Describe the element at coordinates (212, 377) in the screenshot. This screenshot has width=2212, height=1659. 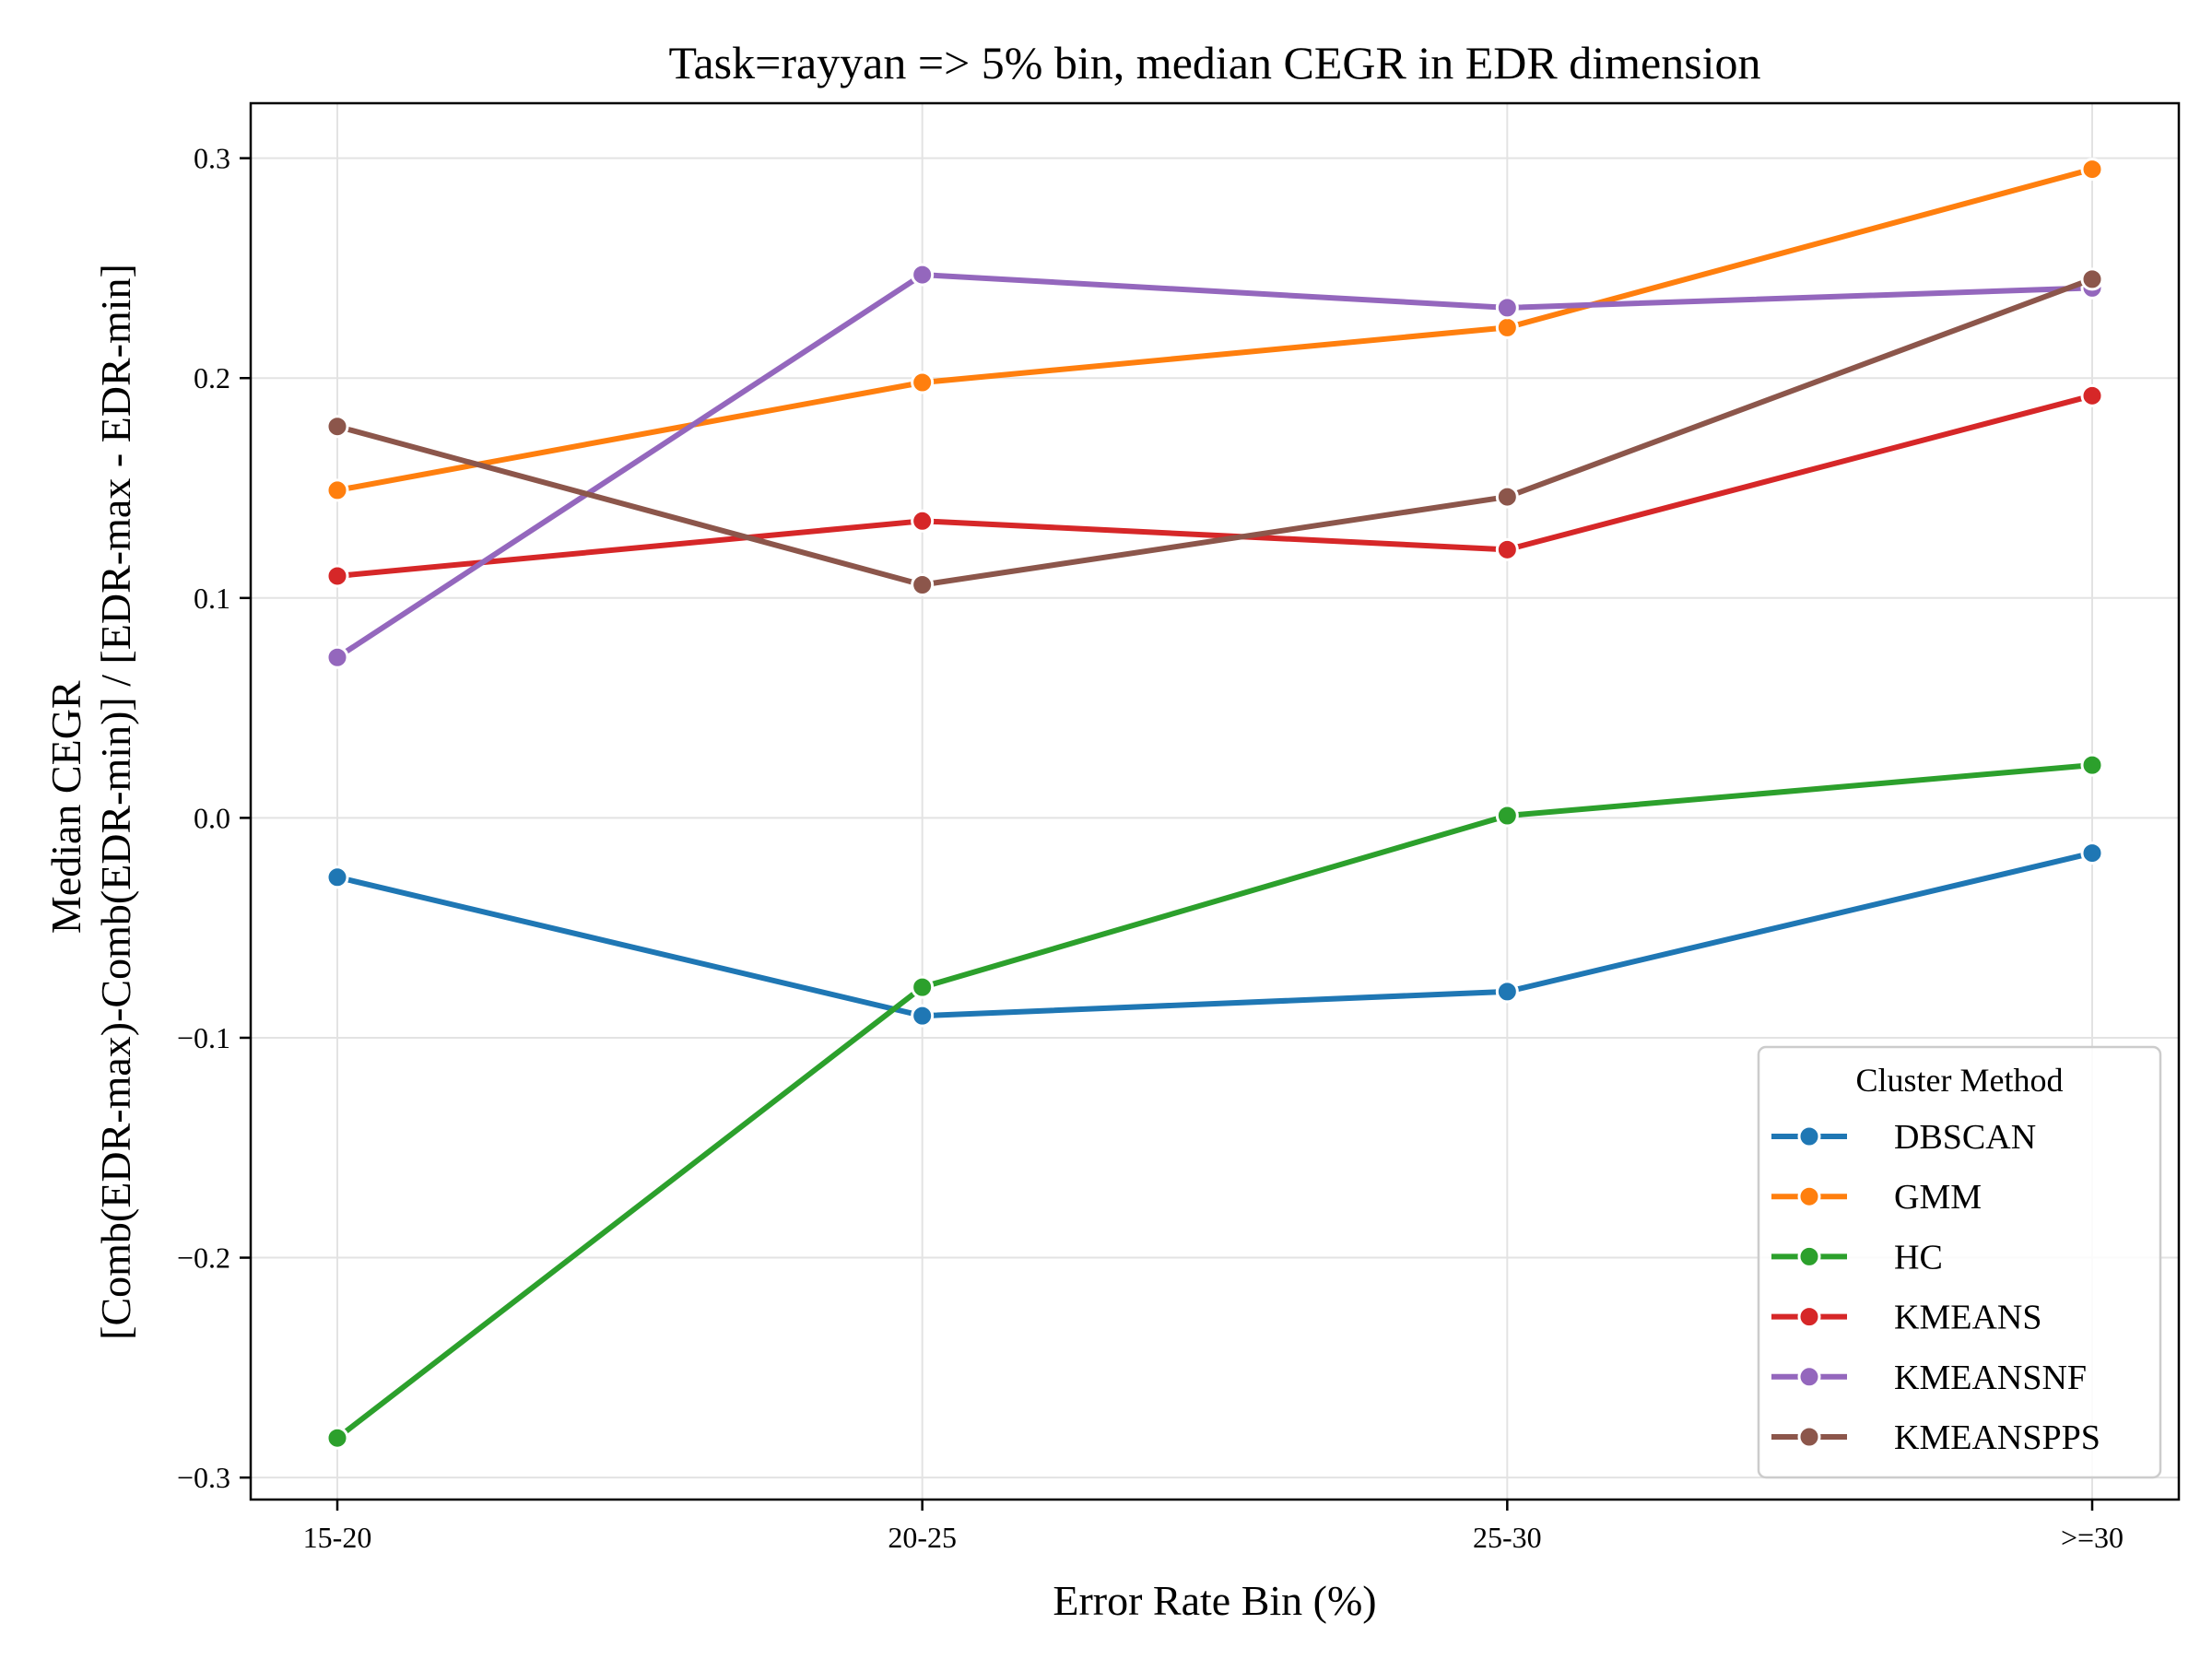
I see `y-tick-label: 0.2` at that location.